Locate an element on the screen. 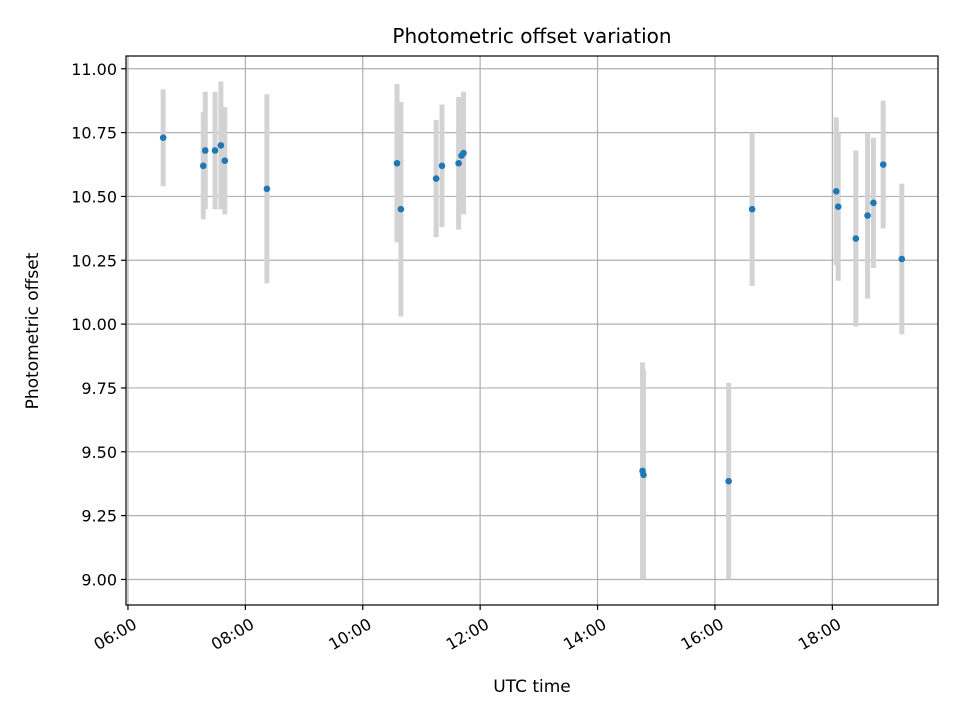 The image size is (960, 720). y-axis-label: Photometric offset is located at coordinates (33, 330).